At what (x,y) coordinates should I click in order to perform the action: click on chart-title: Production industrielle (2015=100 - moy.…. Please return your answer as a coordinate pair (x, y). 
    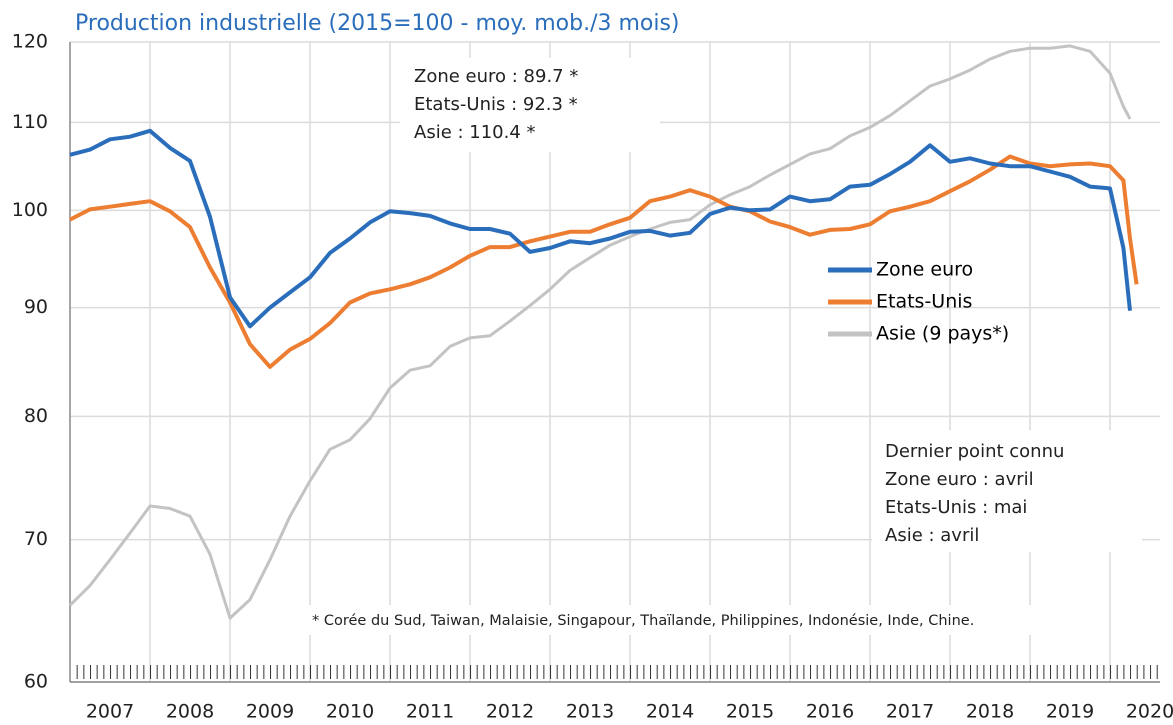
    Looking at the image, I should click on (377, 23).